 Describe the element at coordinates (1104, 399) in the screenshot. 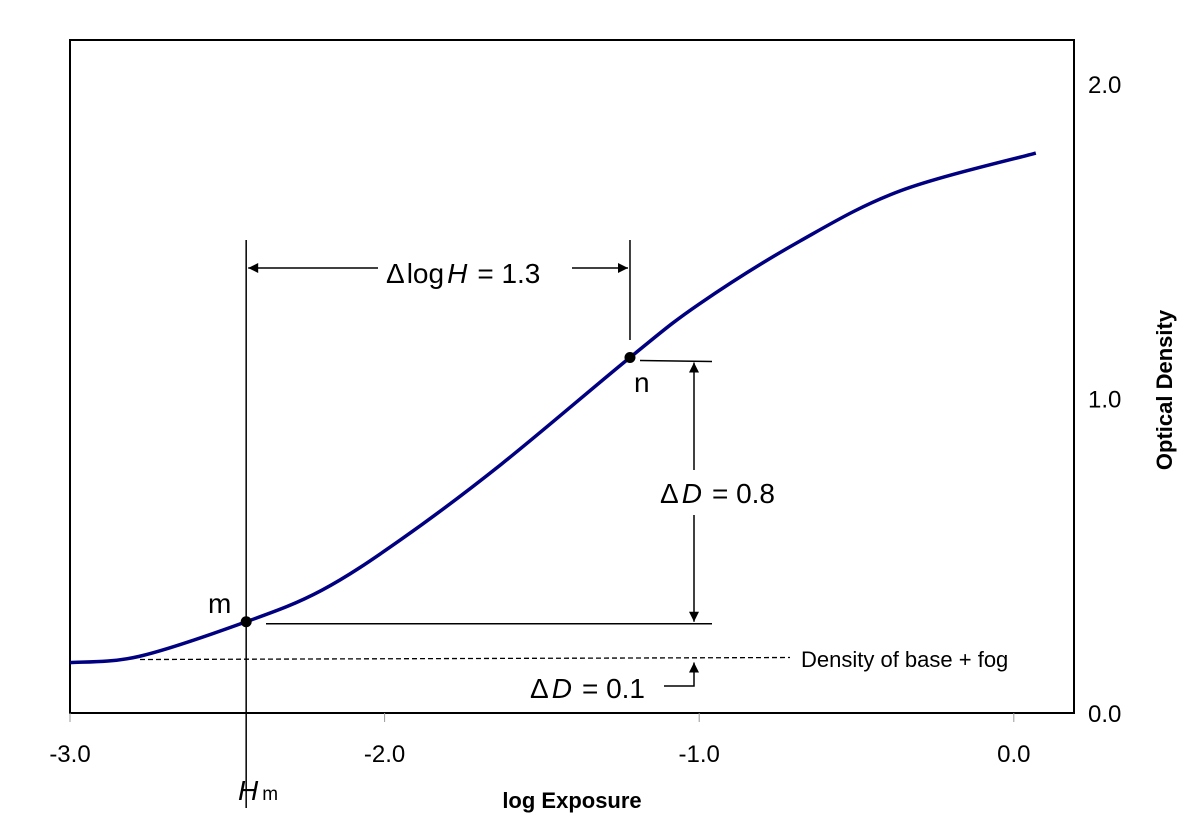

I see `y-tick-label: 1.0` at that location.